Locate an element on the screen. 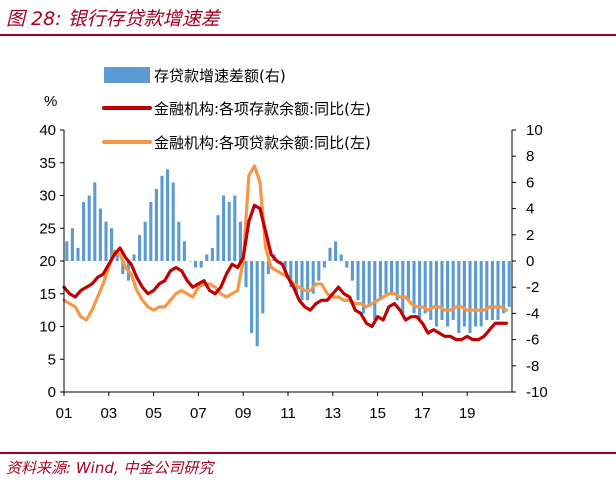 This screenshot has height=491, width=616. y-tick-label-right: 0 is located at coordinates (530, 261).